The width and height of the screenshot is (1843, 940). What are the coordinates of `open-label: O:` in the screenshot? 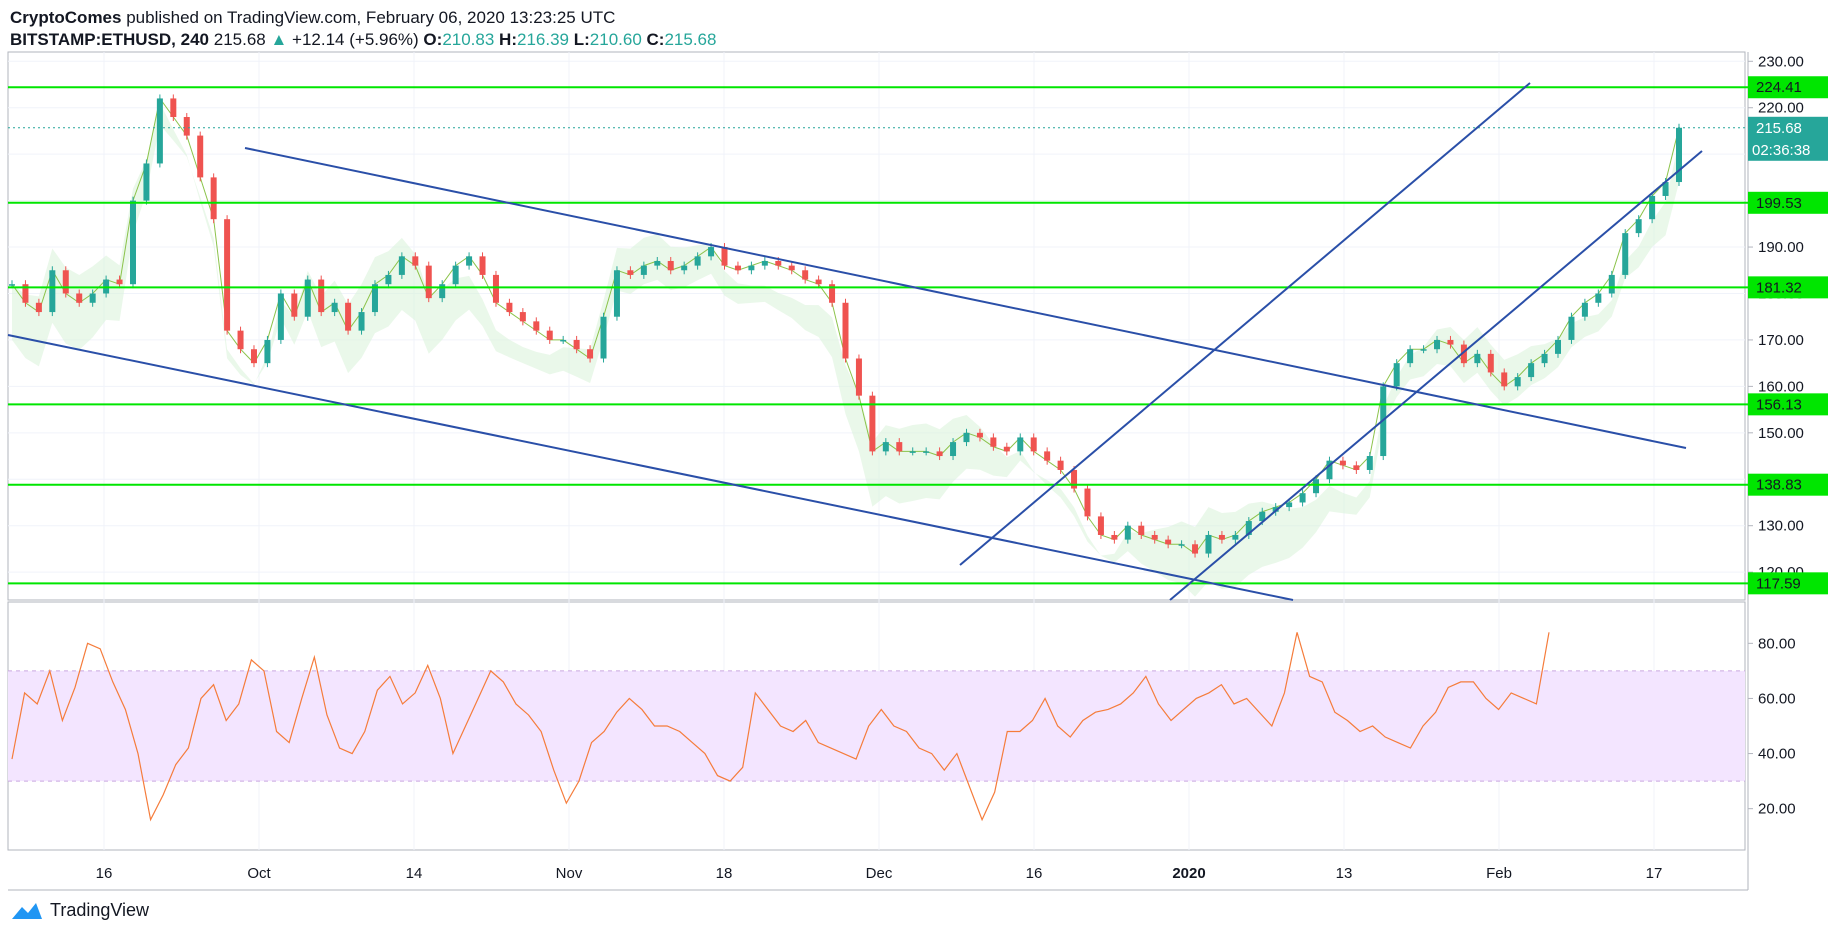 It's located at (433, 39).